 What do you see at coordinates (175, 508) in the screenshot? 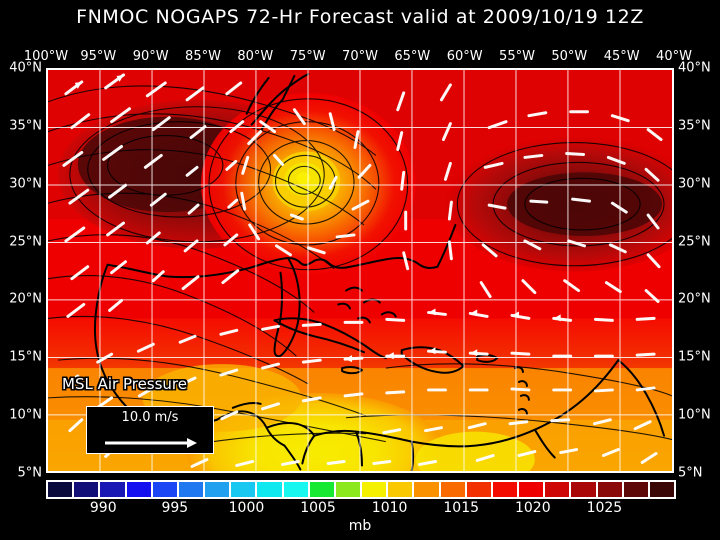
I see `colorbar-tick-label: 995` at bounding box center [175, 508].